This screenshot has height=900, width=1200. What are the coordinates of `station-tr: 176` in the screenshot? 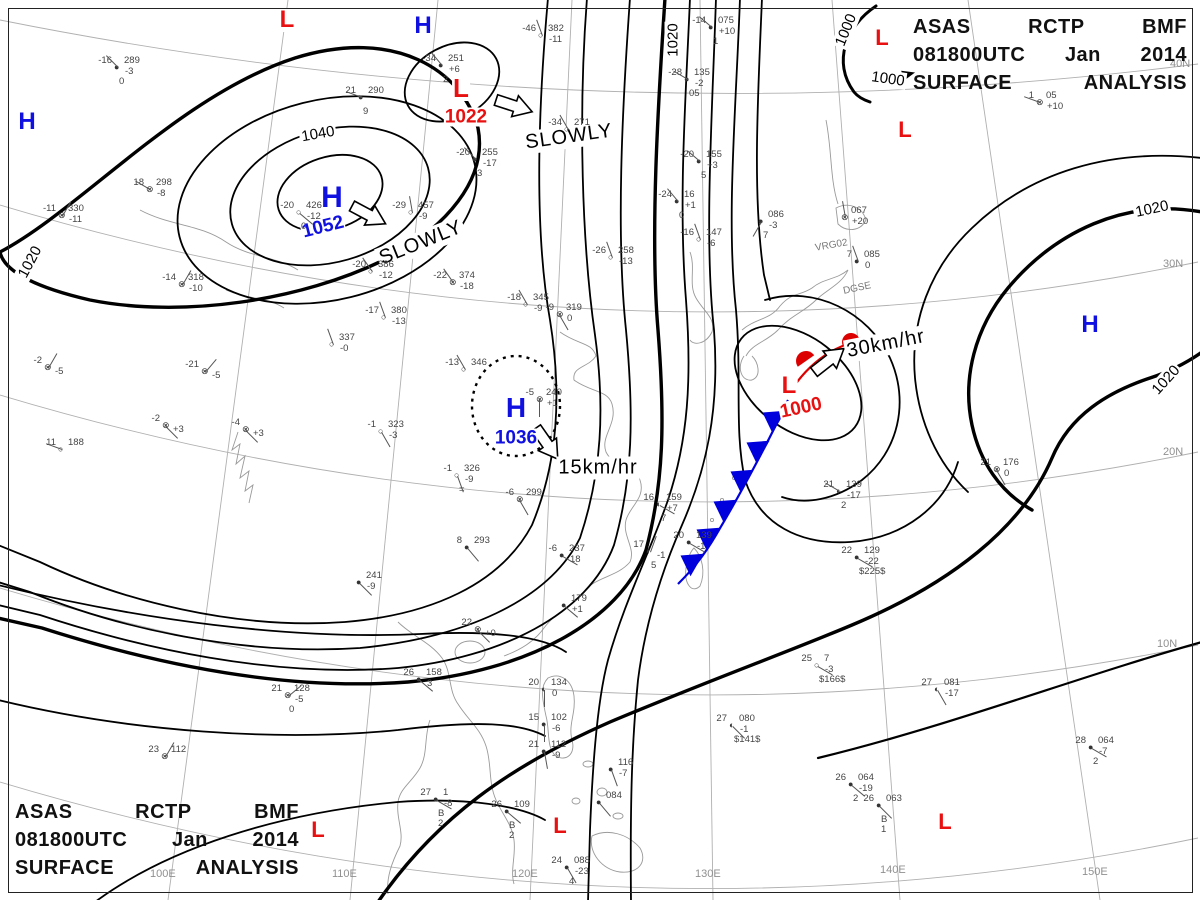 It's located at (1011, 462).